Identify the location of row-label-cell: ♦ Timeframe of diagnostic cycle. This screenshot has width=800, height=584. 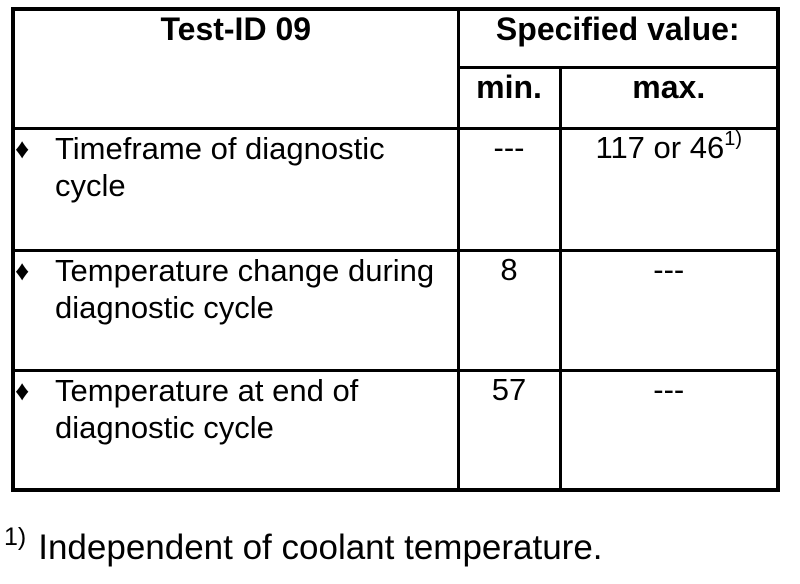
(235, 189).